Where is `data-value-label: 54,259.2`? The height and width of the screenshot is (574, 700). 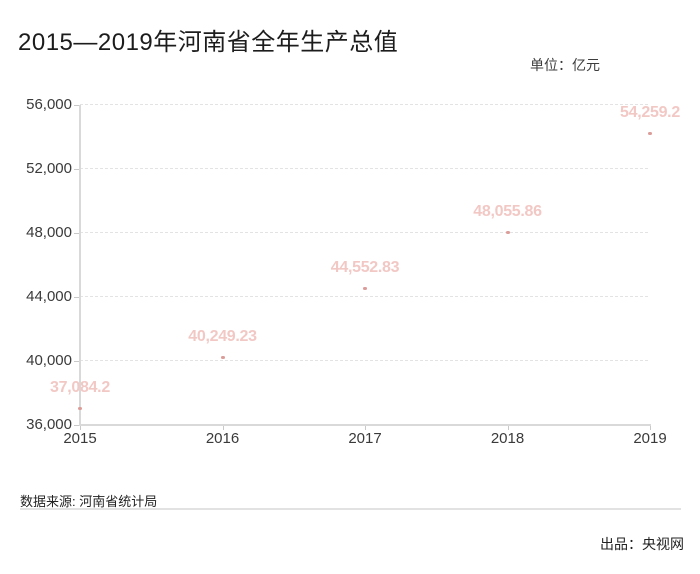 data-value-label: 54,259.2 is located at coordinates (650, 112).